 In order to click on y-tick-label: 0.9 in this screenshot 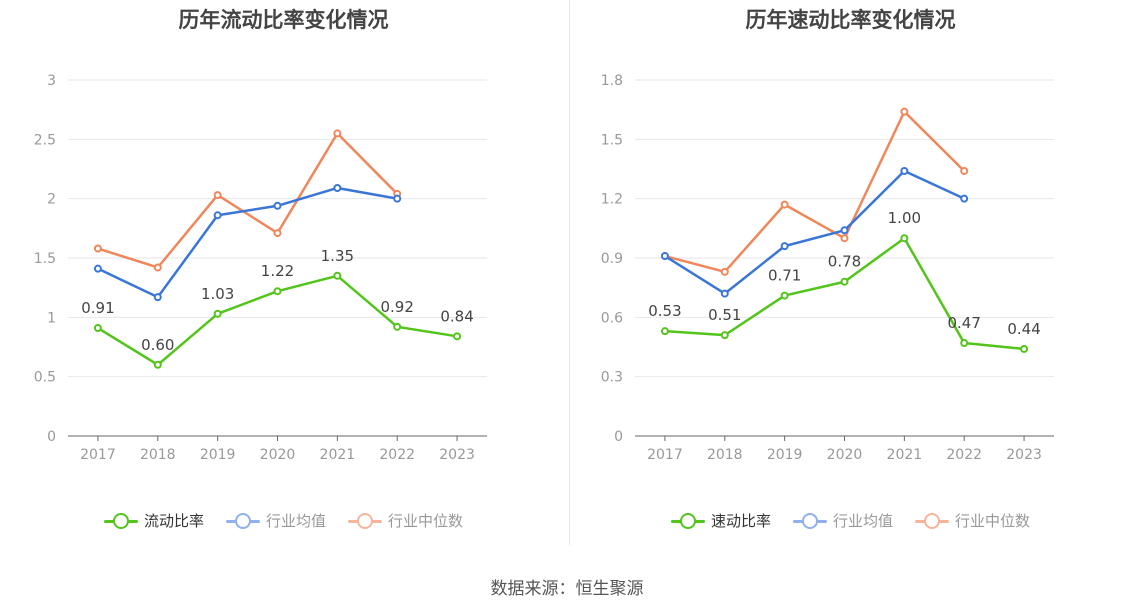, I will do `click(612, 259)`.